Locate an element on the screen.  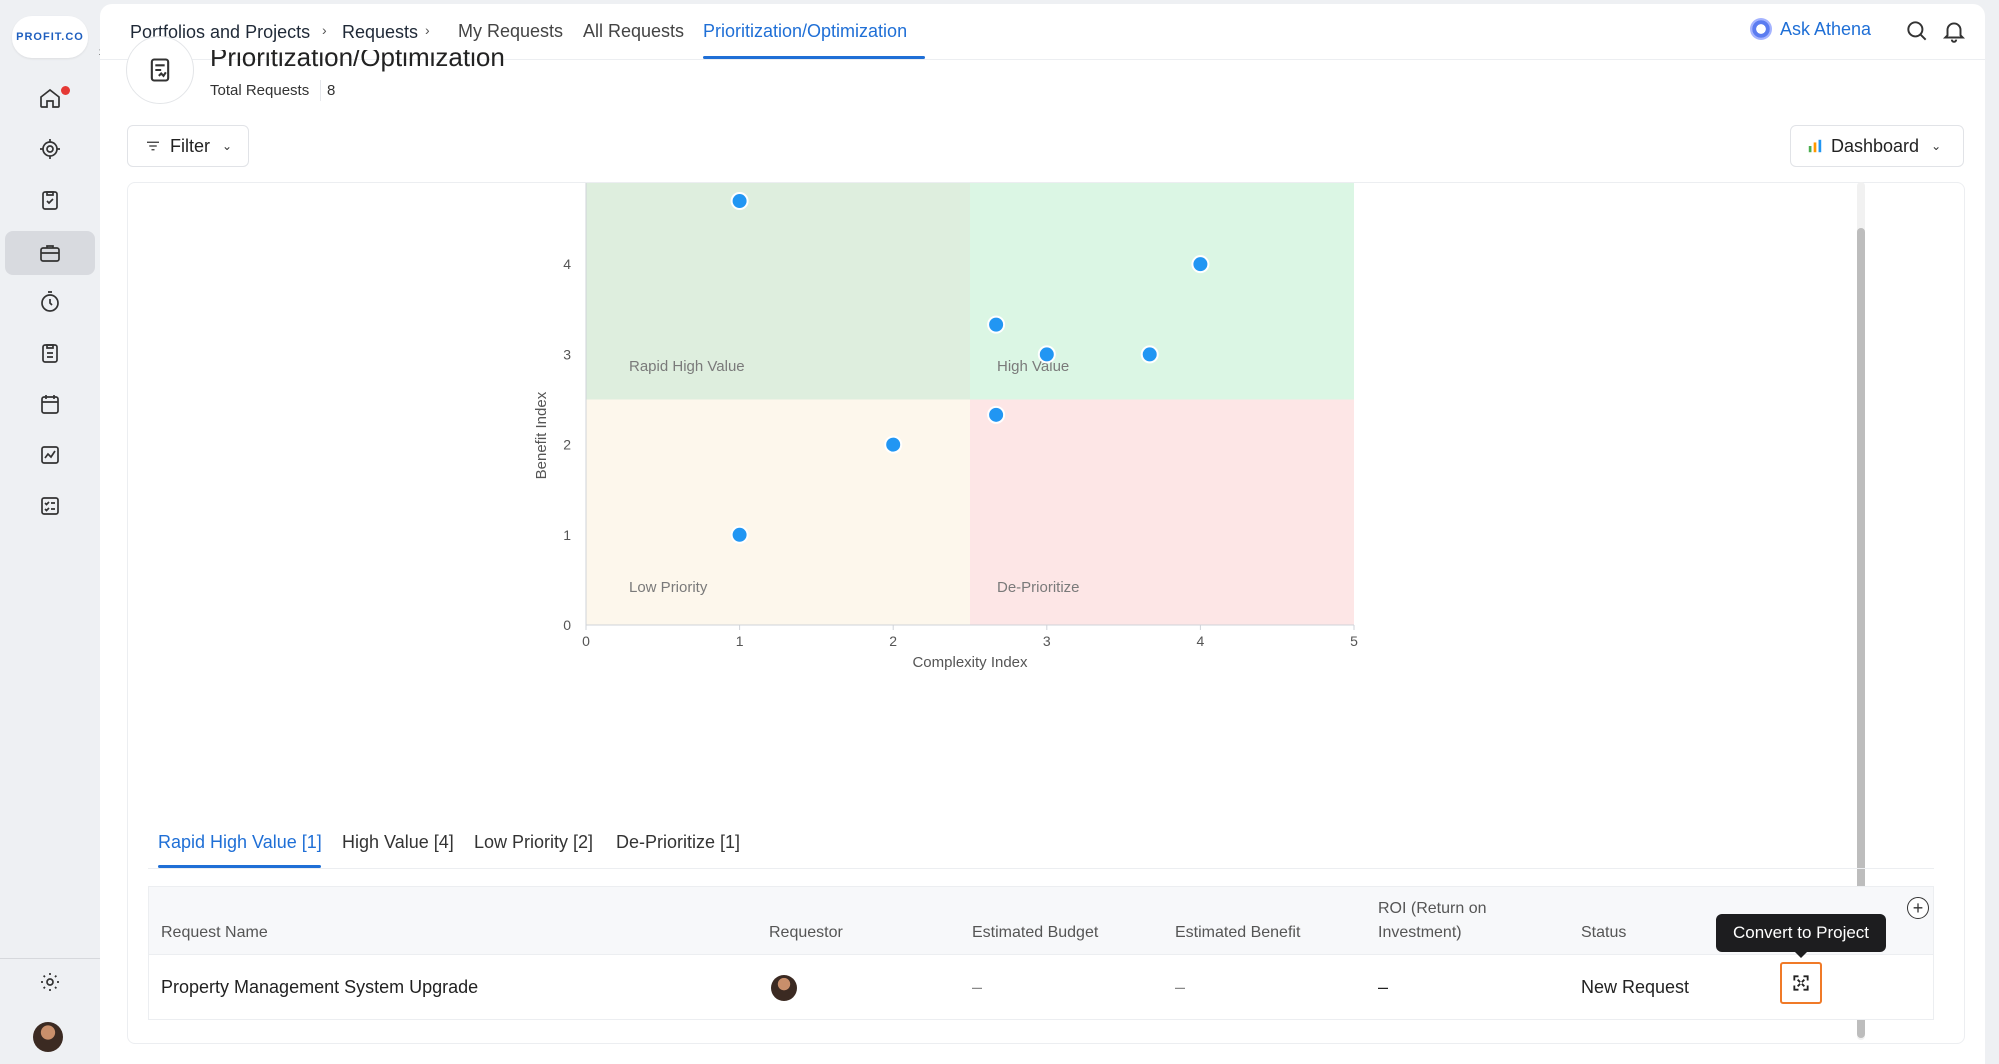
quadrant-label: Rapid High Value is located at coordinates (687, 366).